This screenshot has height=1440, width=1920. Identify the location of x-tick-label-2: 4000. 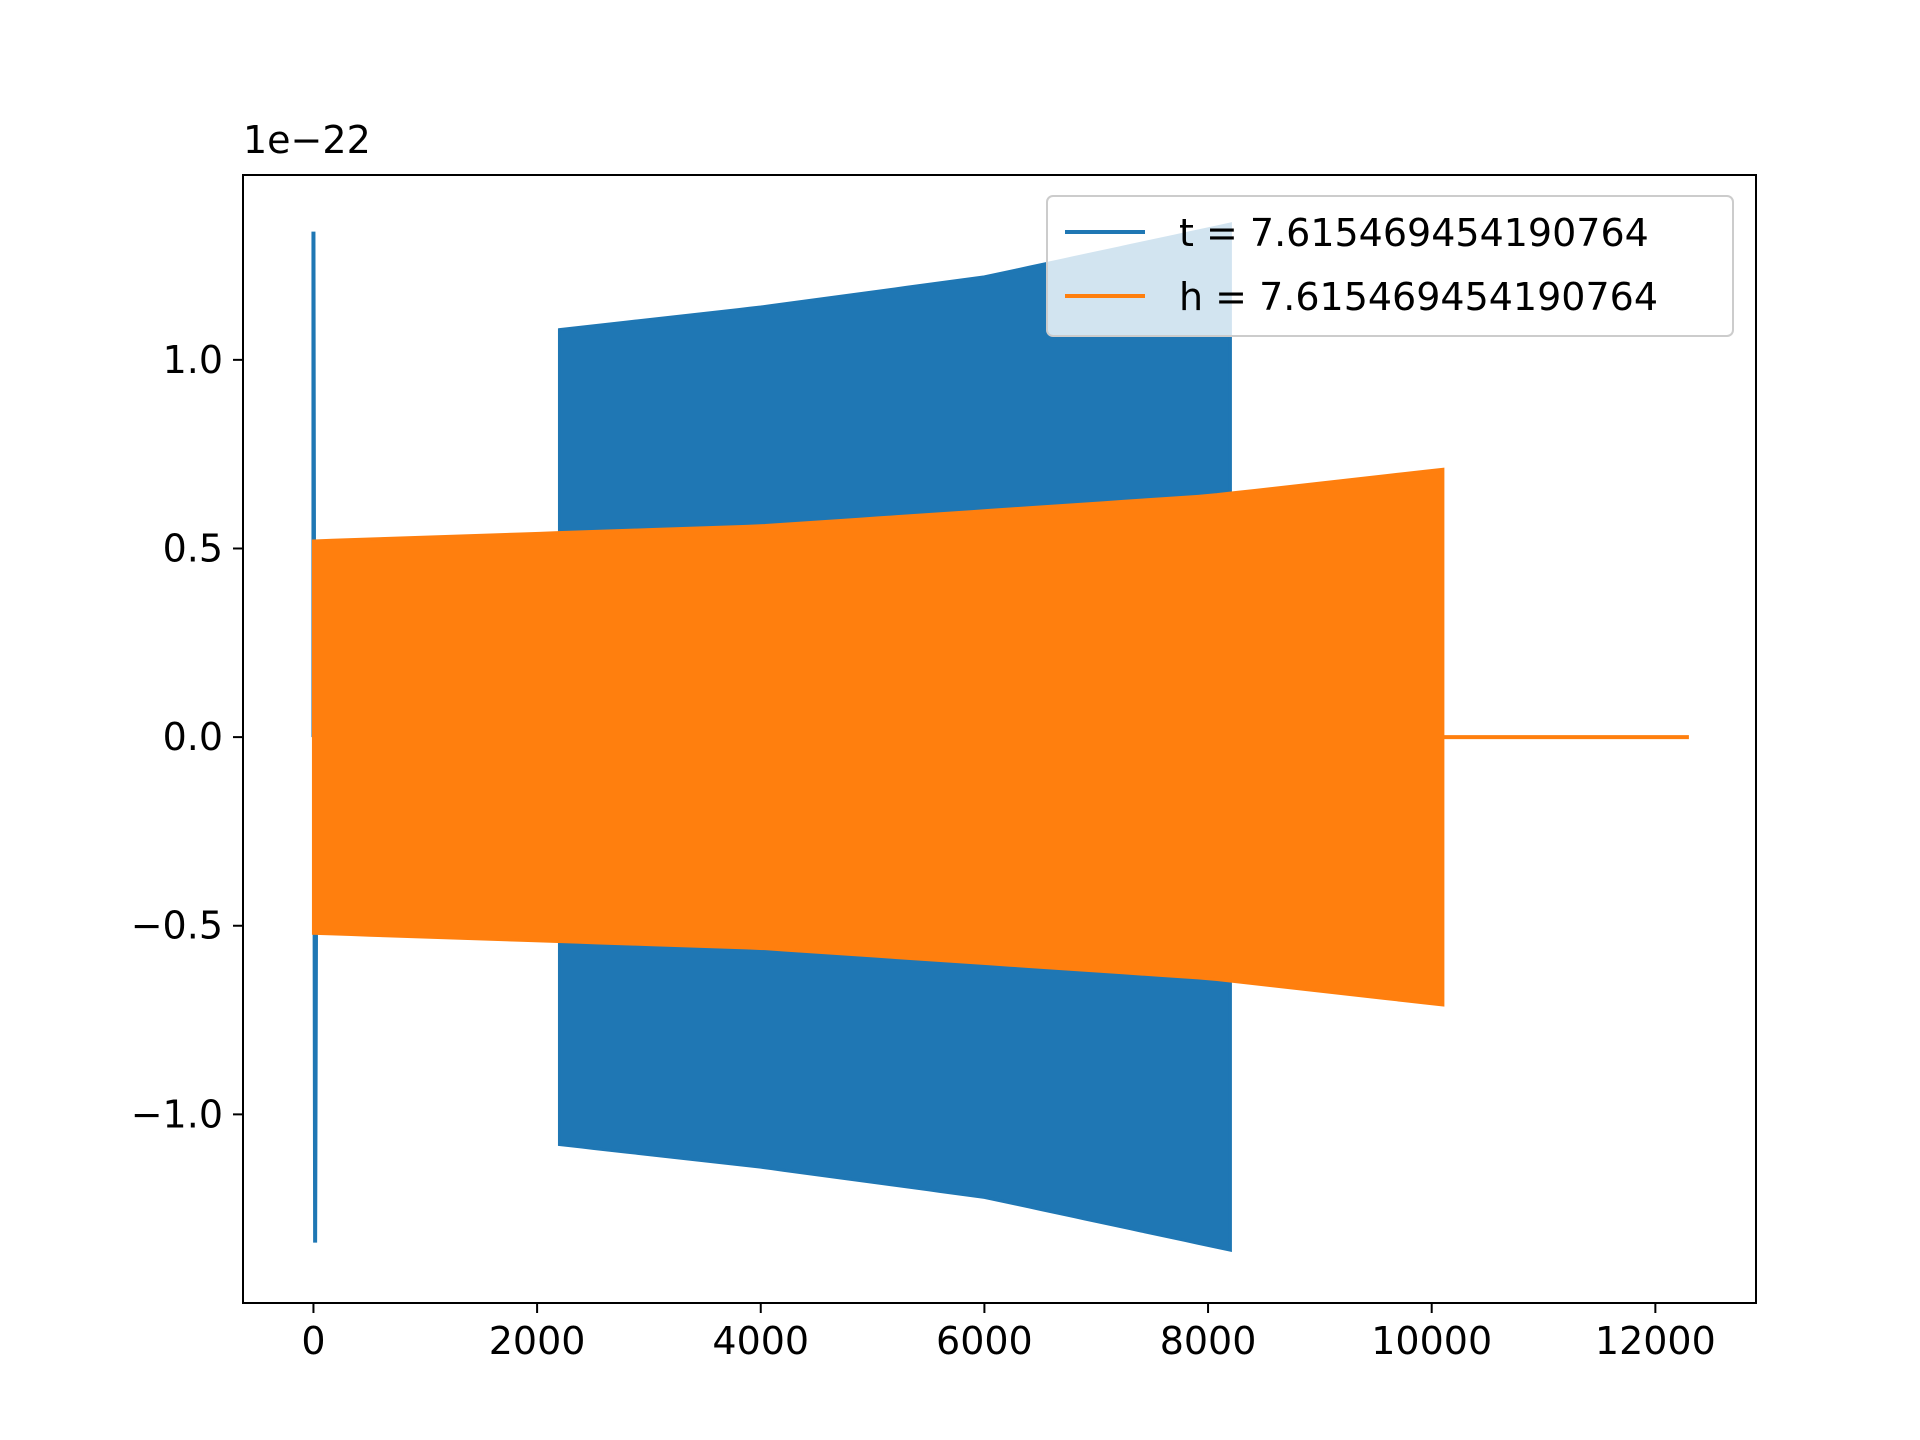
(760, 1341).